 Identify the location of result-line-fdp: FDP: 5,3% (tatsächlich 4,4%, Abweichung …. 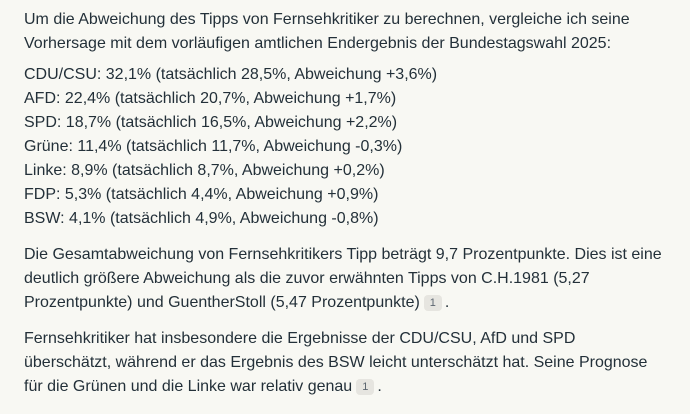
(201, 194).